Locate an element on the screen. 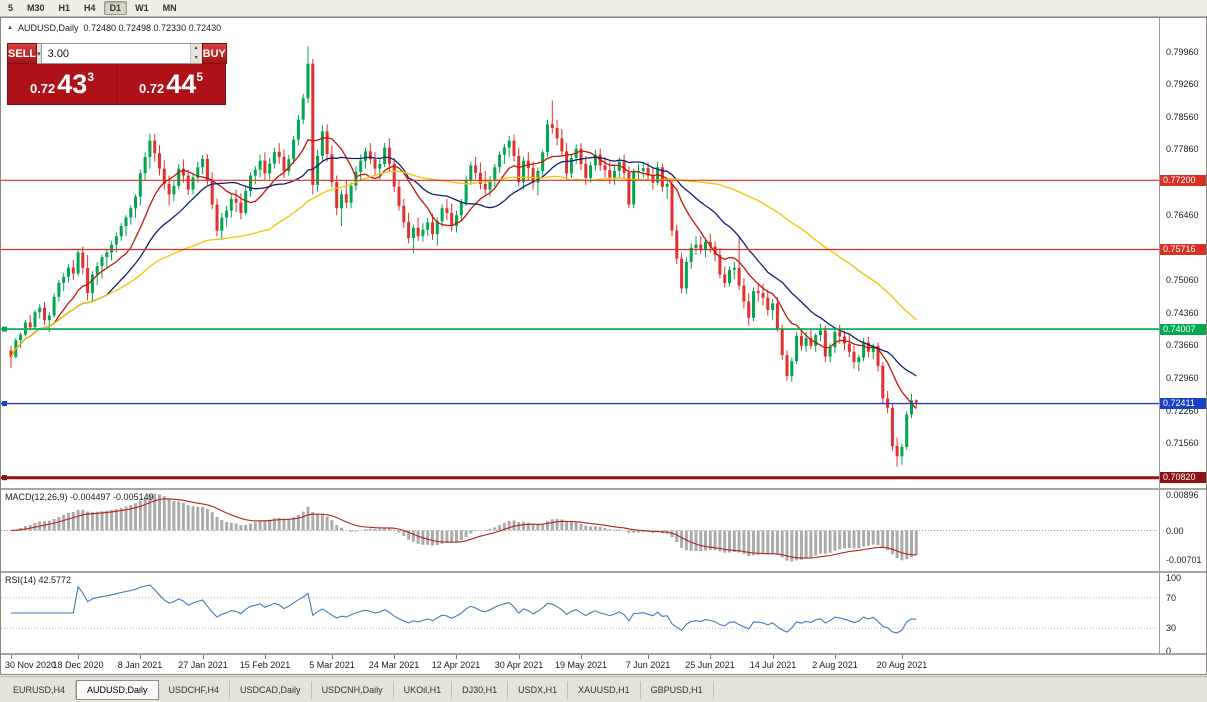  price-axis-label: 0.76460 is located at coordinates (1182, 215).